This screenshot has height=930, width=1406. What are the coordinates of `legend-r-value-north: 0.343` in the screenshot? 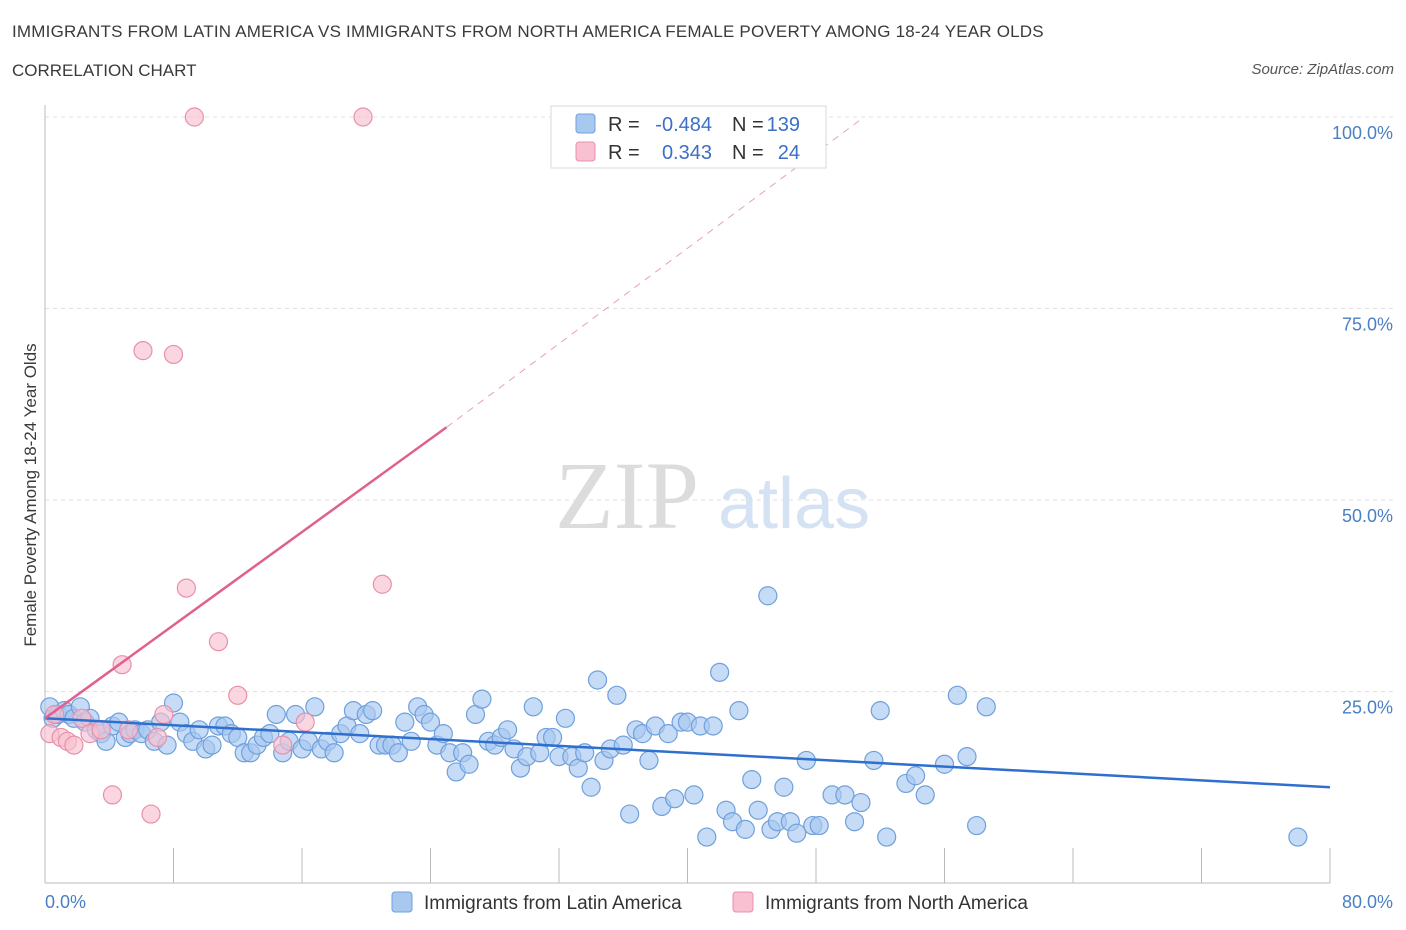 It's located at (687, 153).